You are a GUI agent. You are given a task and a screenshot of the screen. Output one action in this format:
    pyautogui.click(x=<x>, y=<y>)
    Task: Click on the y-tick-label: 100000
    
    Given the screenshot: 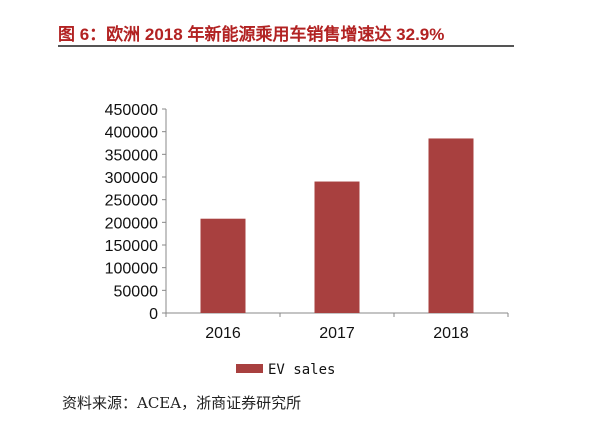 What is the action you would take?
    pyautogui.click(x=131, y=269)
    